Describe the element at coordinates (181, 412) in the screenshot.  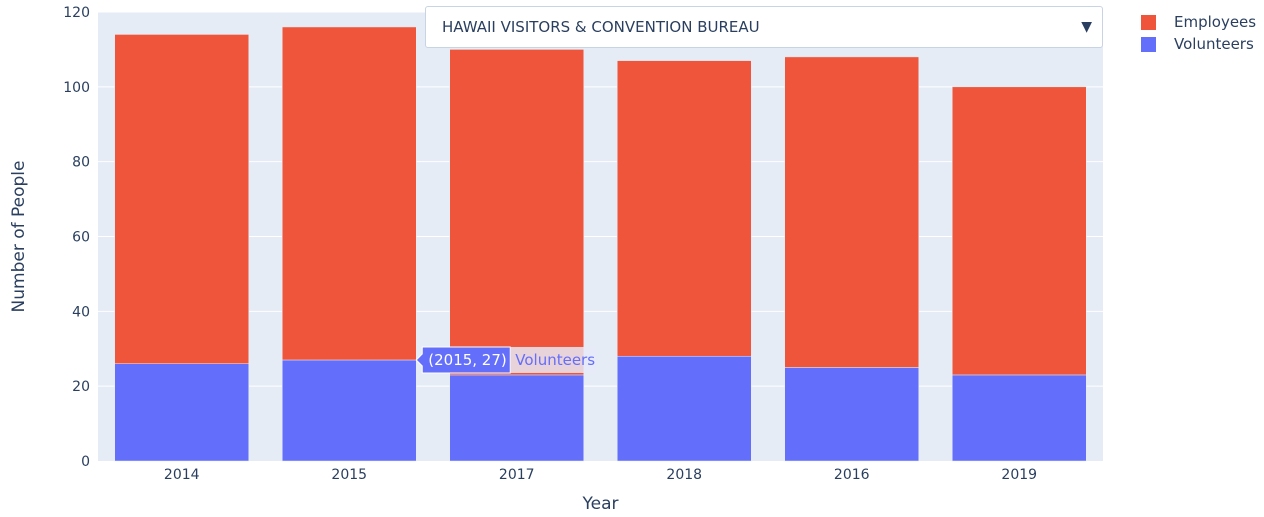
I see `bar-volunteers-2014` at that location.